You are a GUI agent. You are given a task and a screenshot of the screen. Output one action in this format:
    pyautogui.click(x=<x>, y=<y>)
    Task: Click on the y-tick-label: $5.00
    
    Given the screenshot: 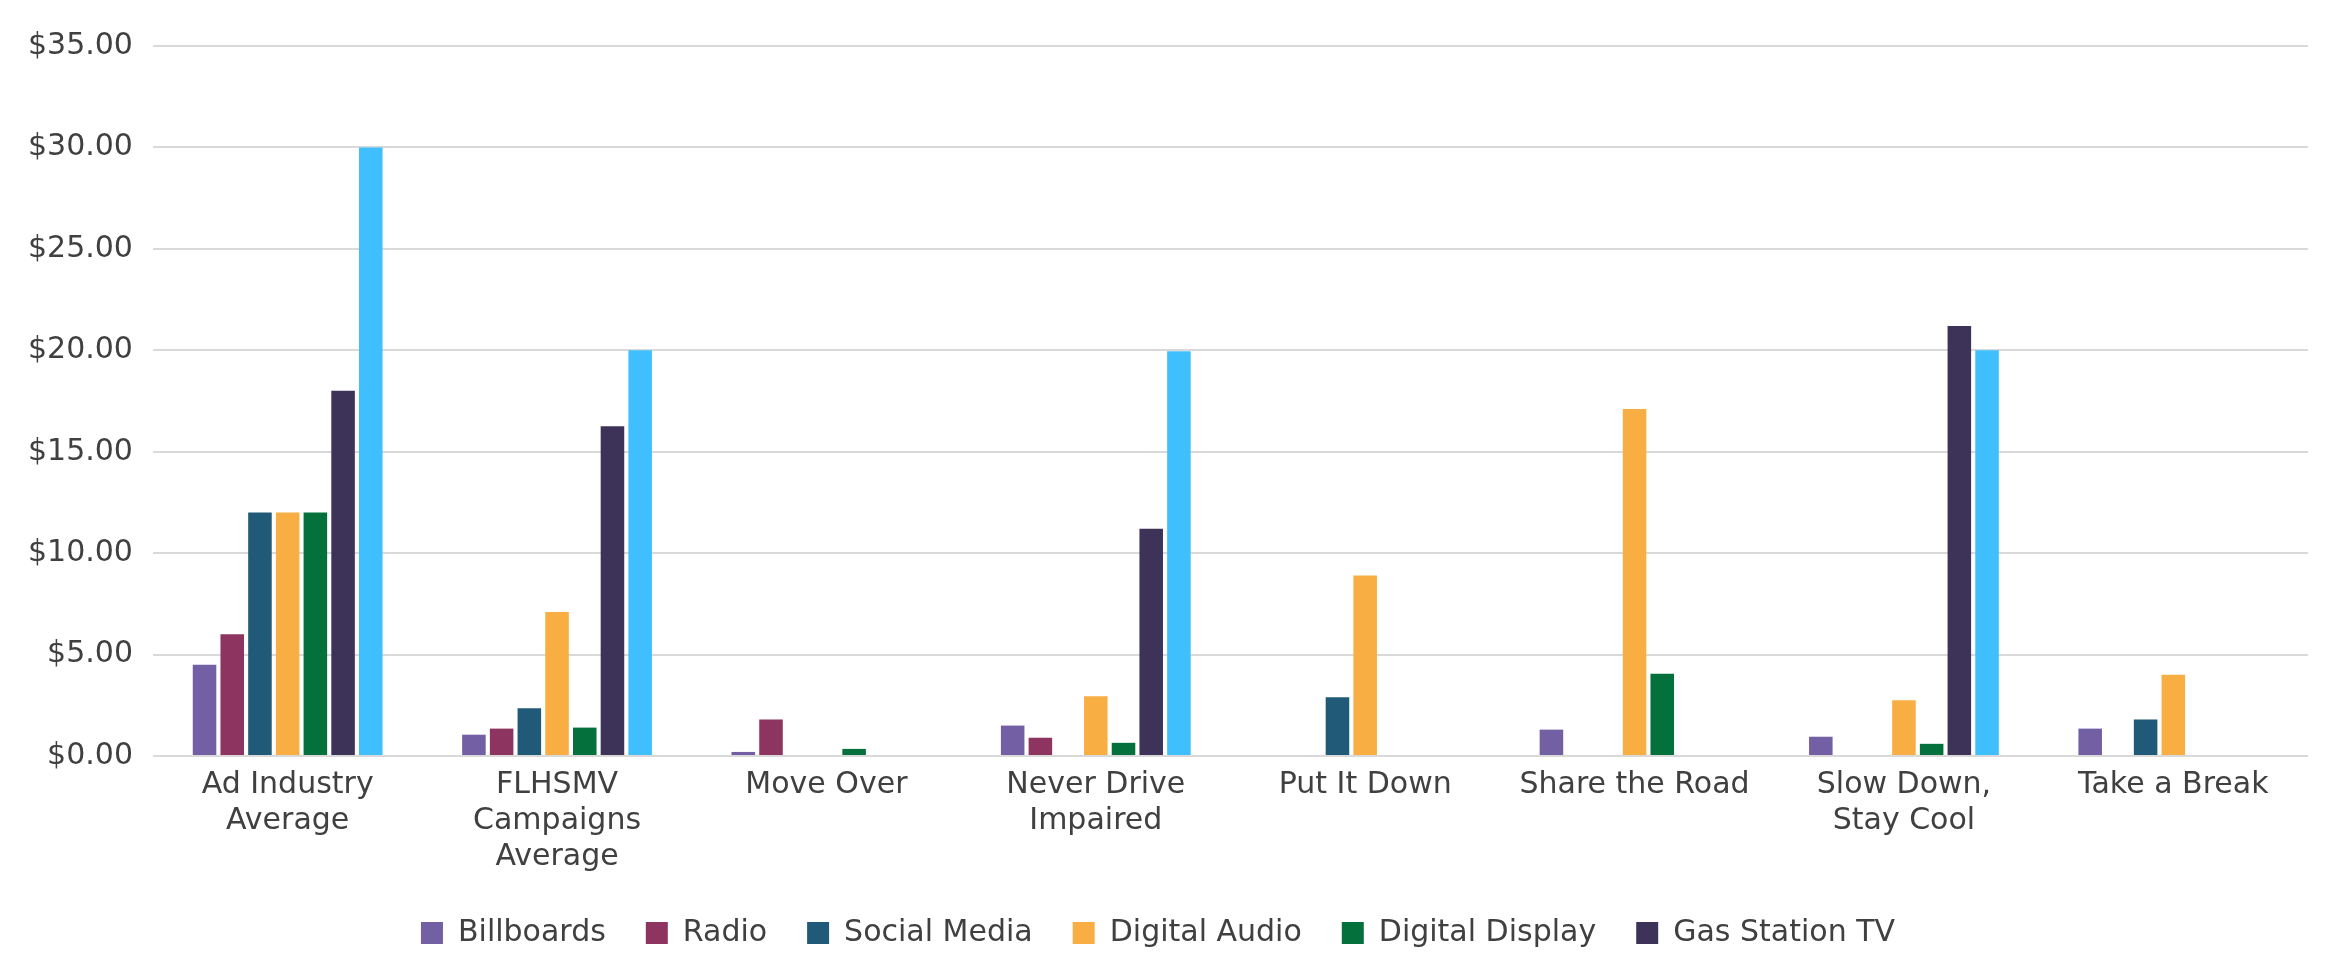 What is the action you would take?
    pyautogui.click(x=90, y=652)
    